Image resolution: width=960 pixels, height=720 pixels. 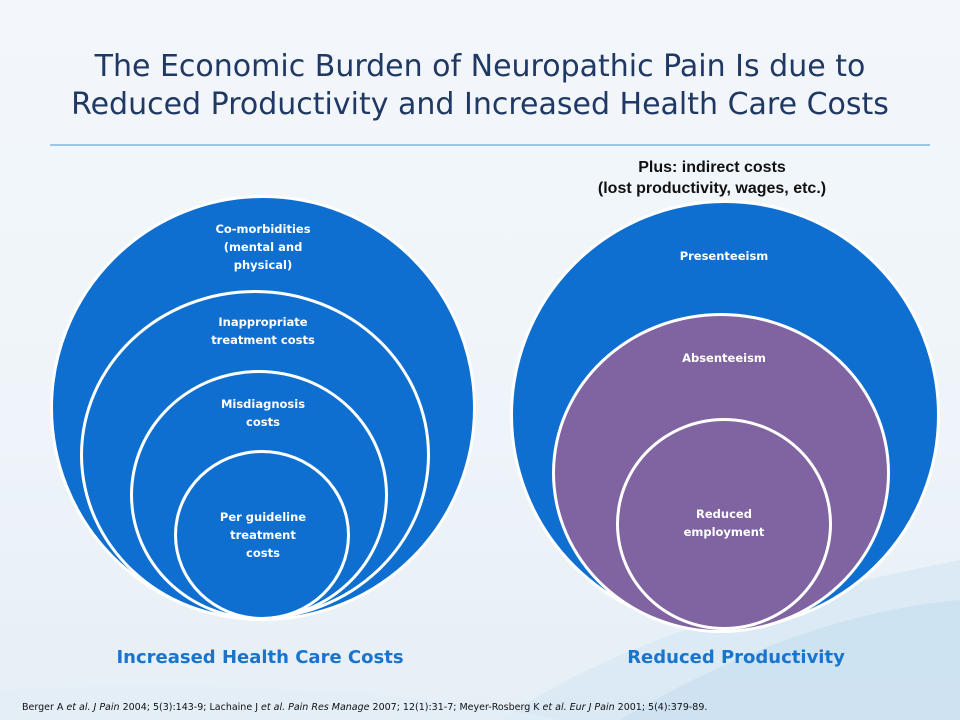 I want to click on citation-part: 2007; 12(1):31-7; Meyer-Rosberg K, so click(x=456, y=707).